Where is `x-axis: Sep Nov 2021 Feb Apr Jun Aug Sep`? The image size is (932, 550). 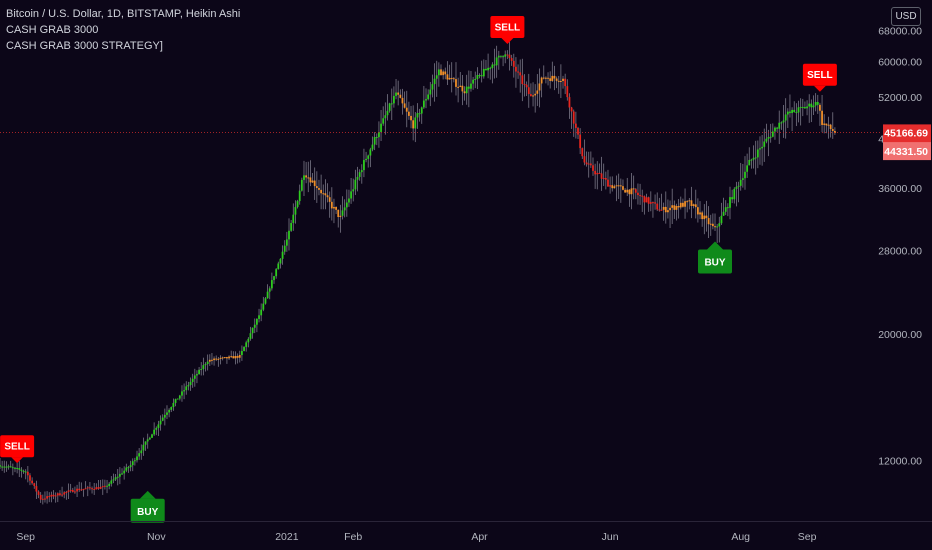 x-axis: Sep Nov 2021 Feb Apr Jun Aug Sep is located at coordinates (416, 537).